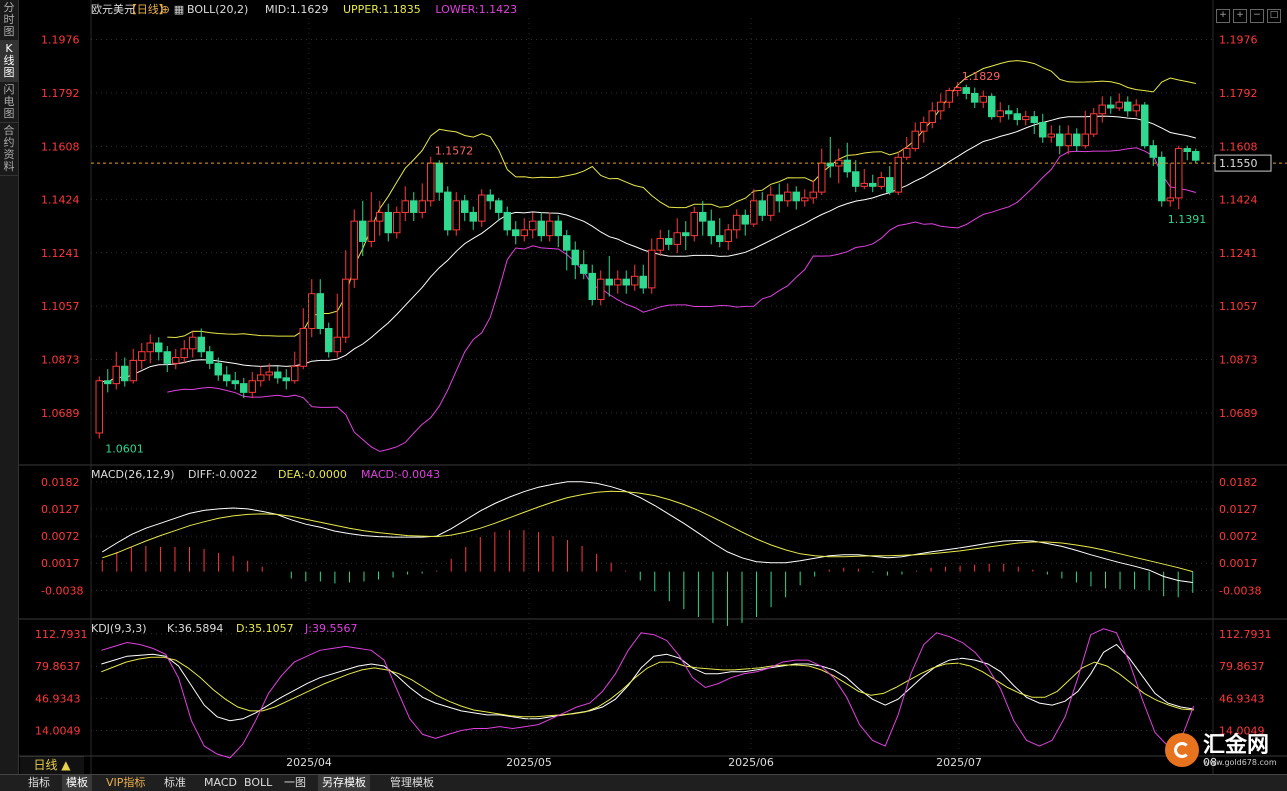 The image size is (1287, 791). I want to click on toolbar-item-1: 模板, so click(77, 783).